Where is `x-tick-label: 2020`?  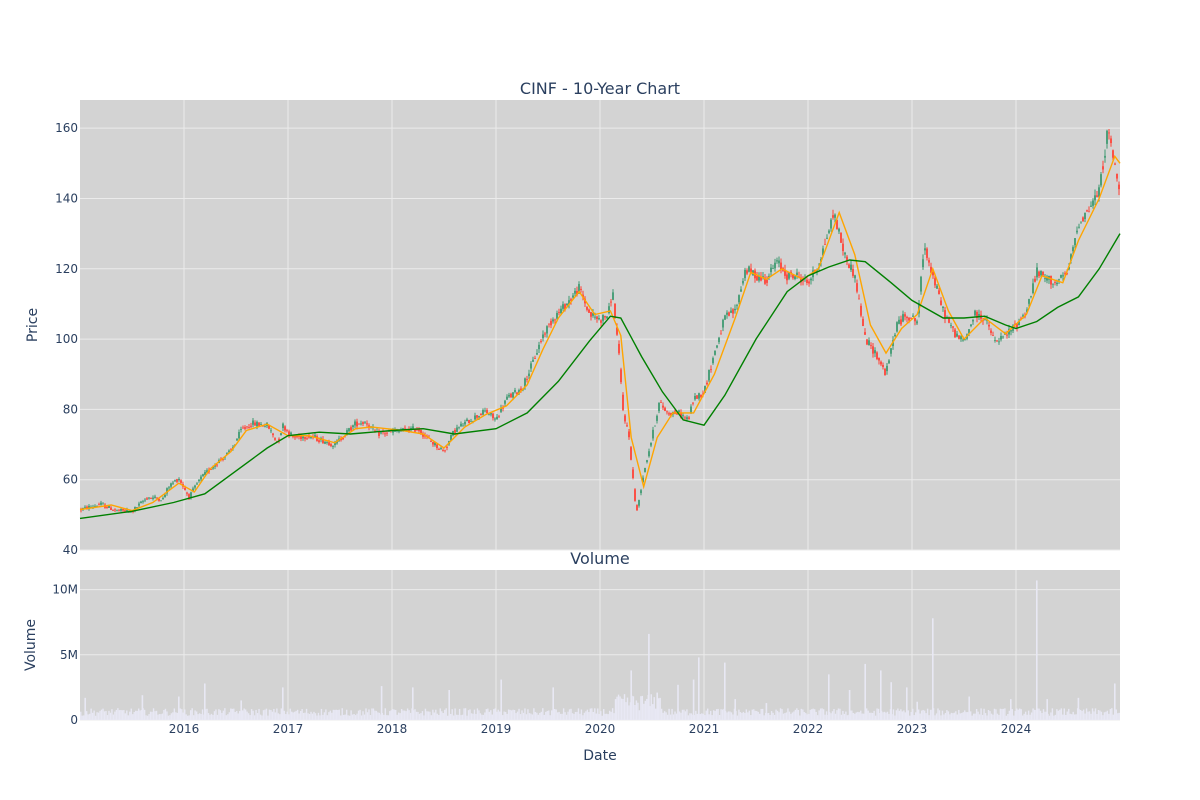 x-tick-label: 2020 is located at coordinates (600, 729).